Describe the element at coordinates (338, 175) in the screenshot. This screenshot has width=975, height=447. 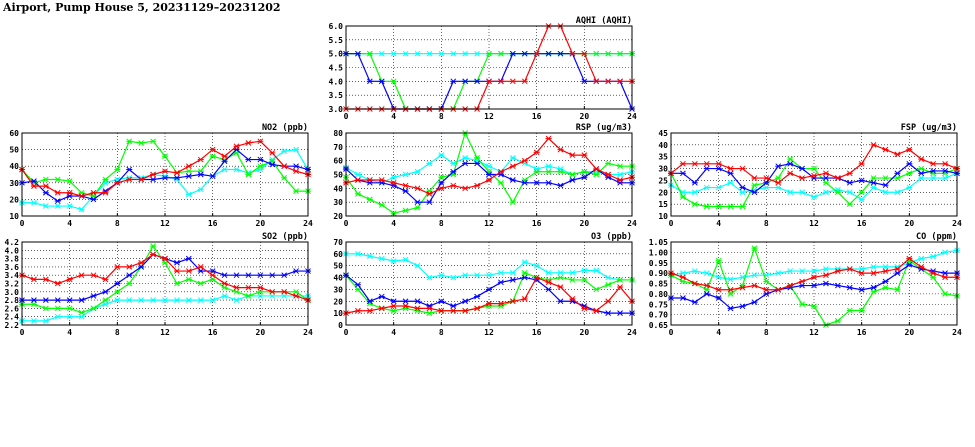
I see `y-tick-label: 50` at that location.